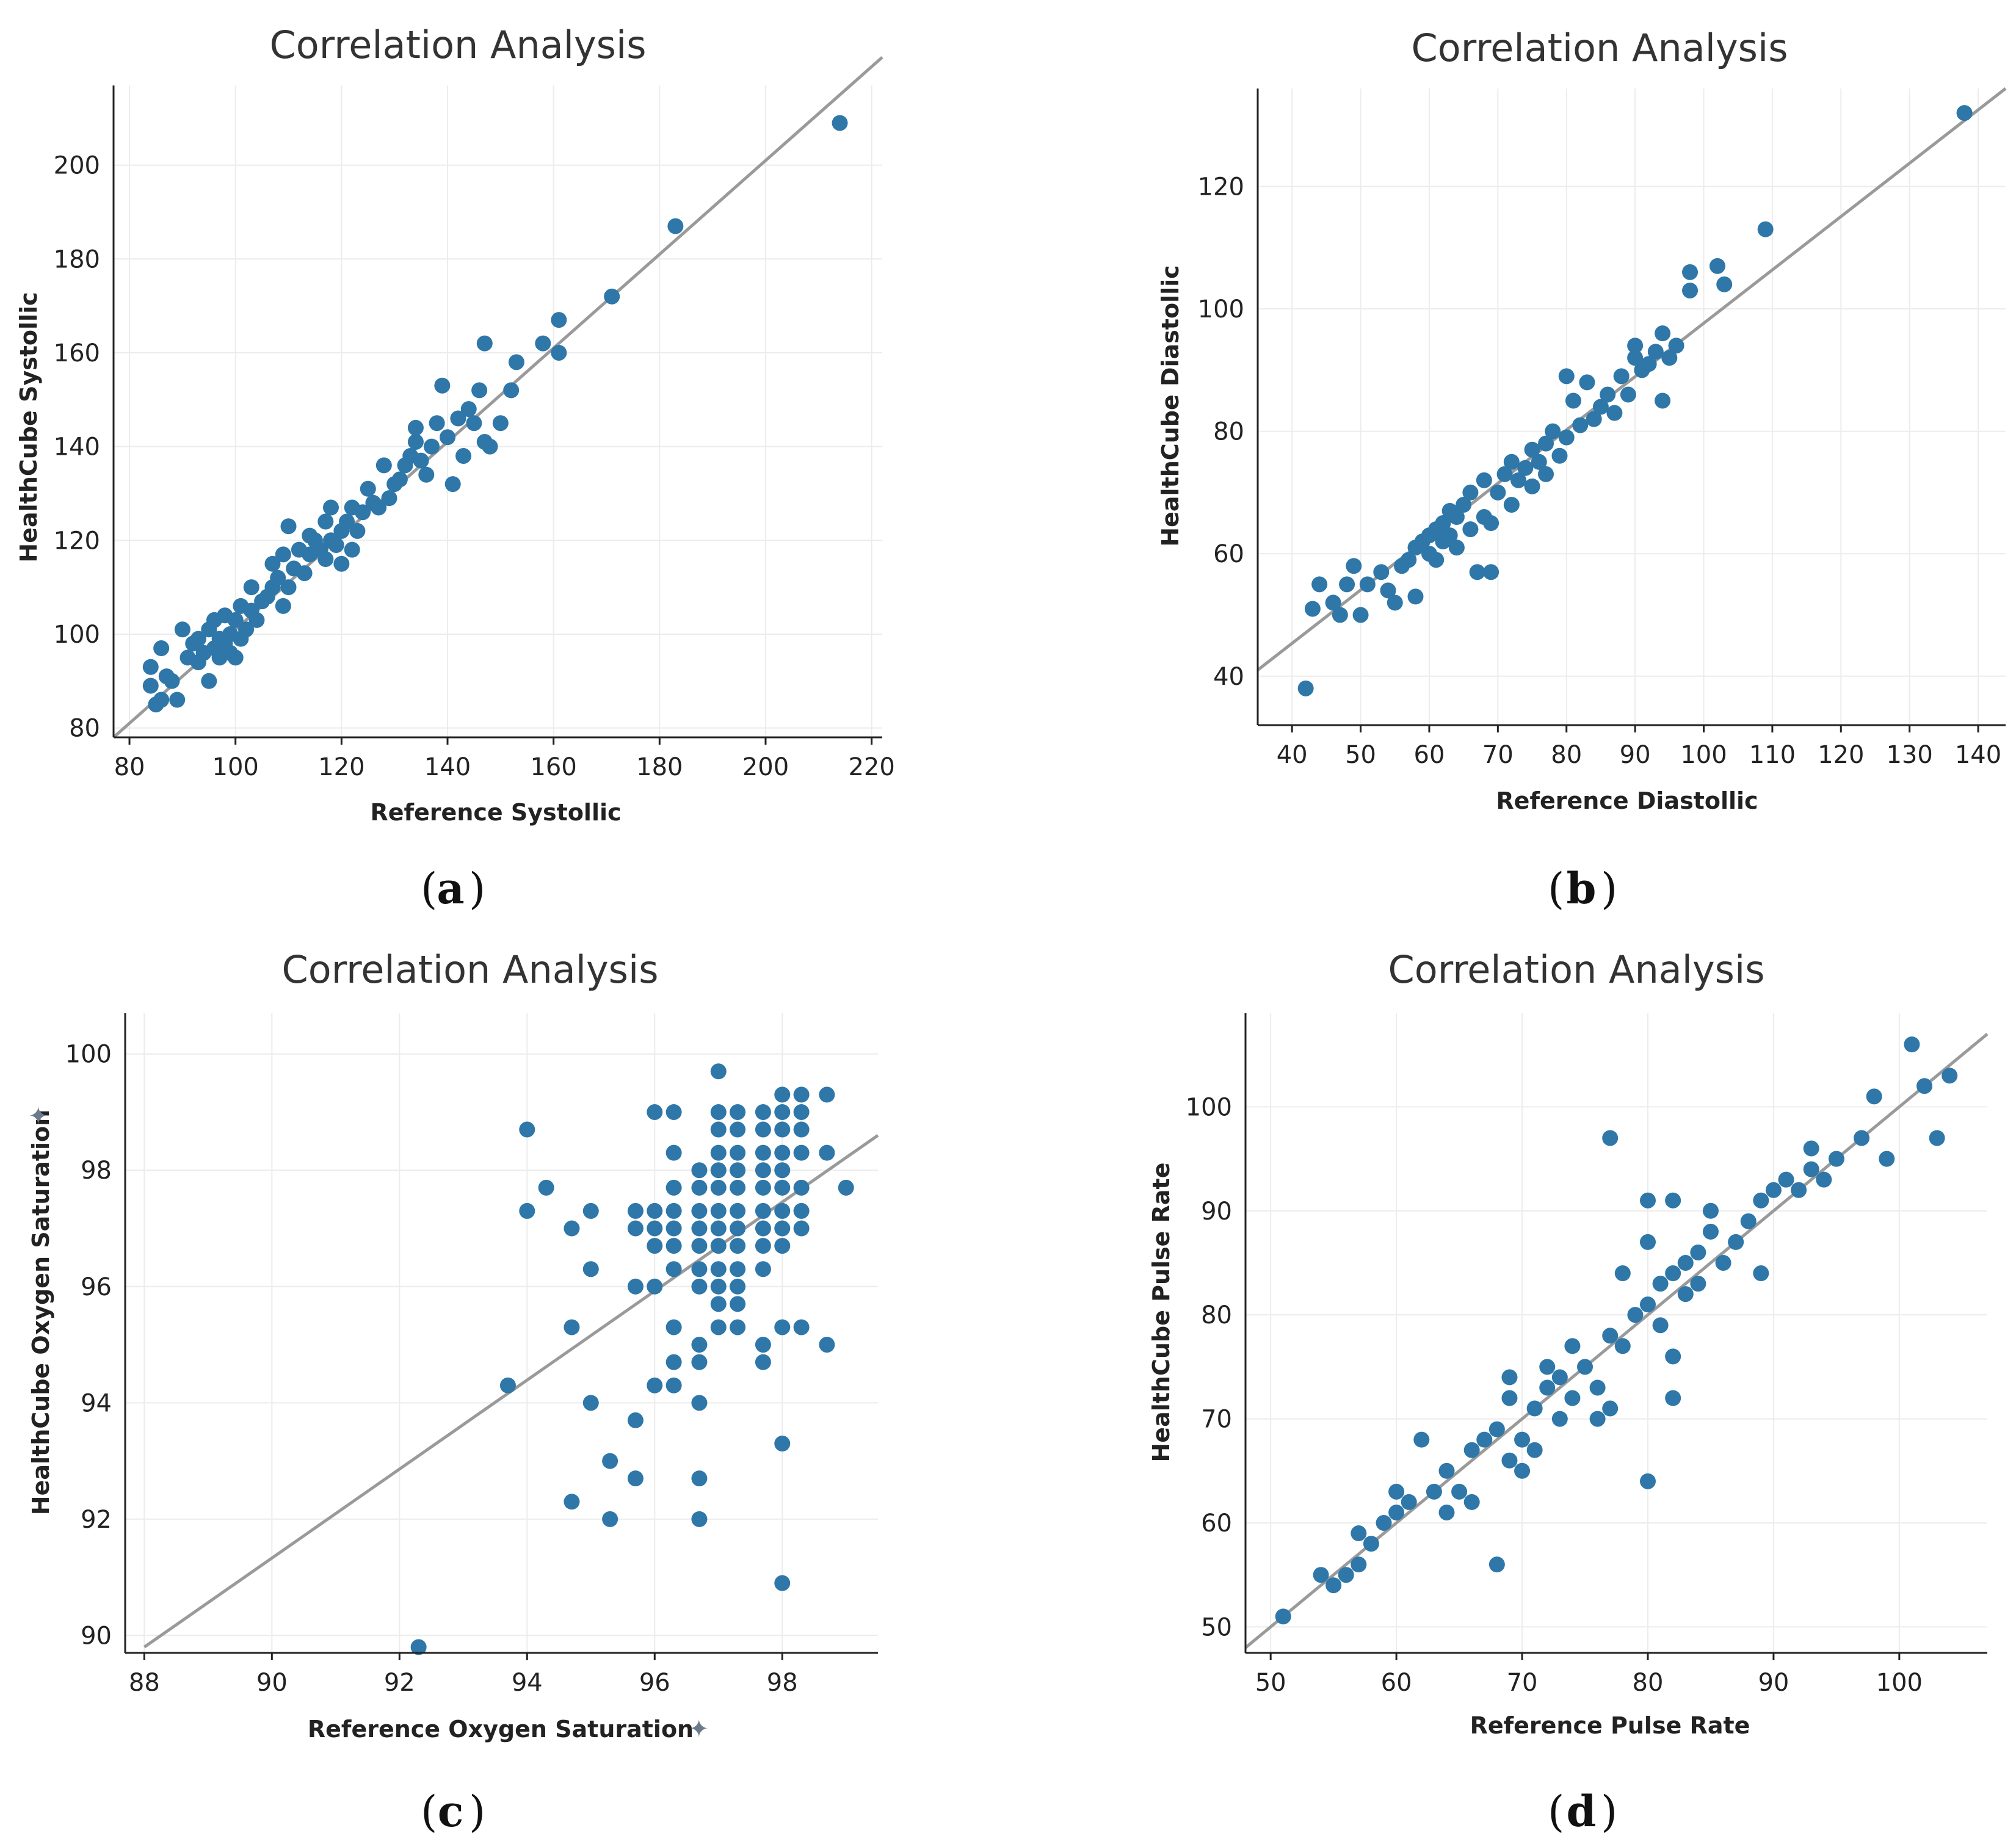 The image size is (2016, 1847). I want to click on data-points, so click(1616, 1331).